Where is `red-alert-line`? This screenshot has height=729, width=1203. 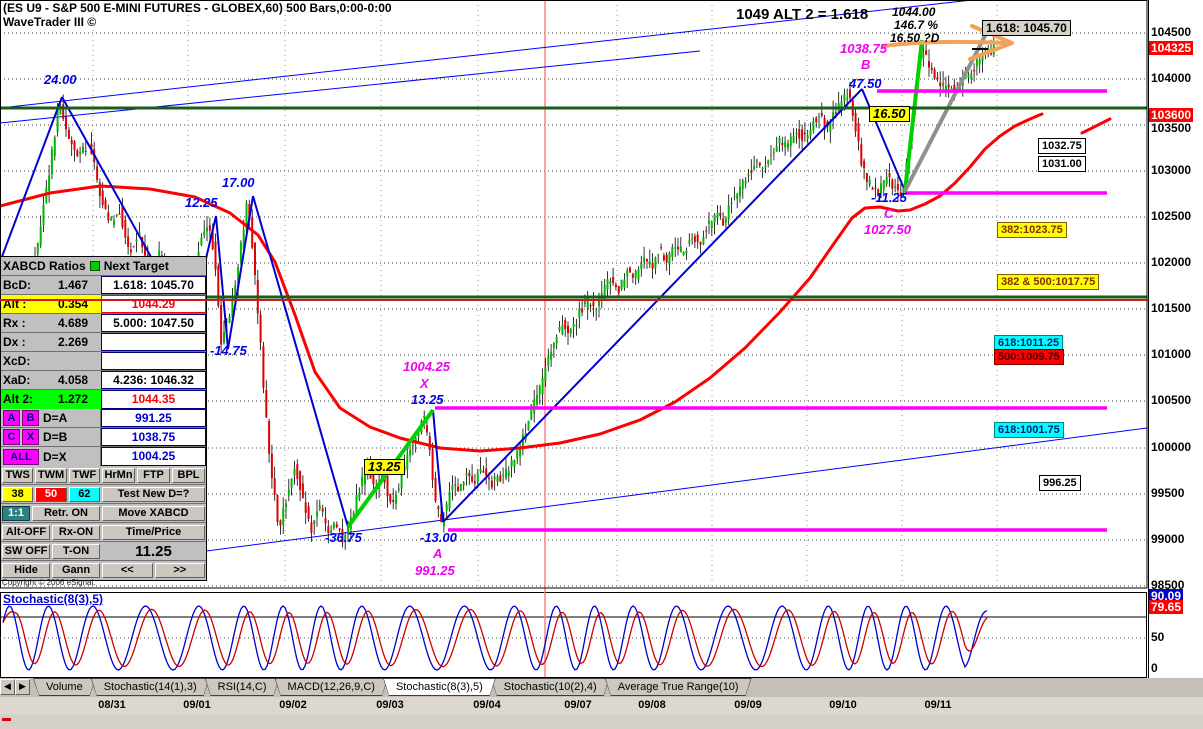 red-alert-line is located at coordinates (574, 300).